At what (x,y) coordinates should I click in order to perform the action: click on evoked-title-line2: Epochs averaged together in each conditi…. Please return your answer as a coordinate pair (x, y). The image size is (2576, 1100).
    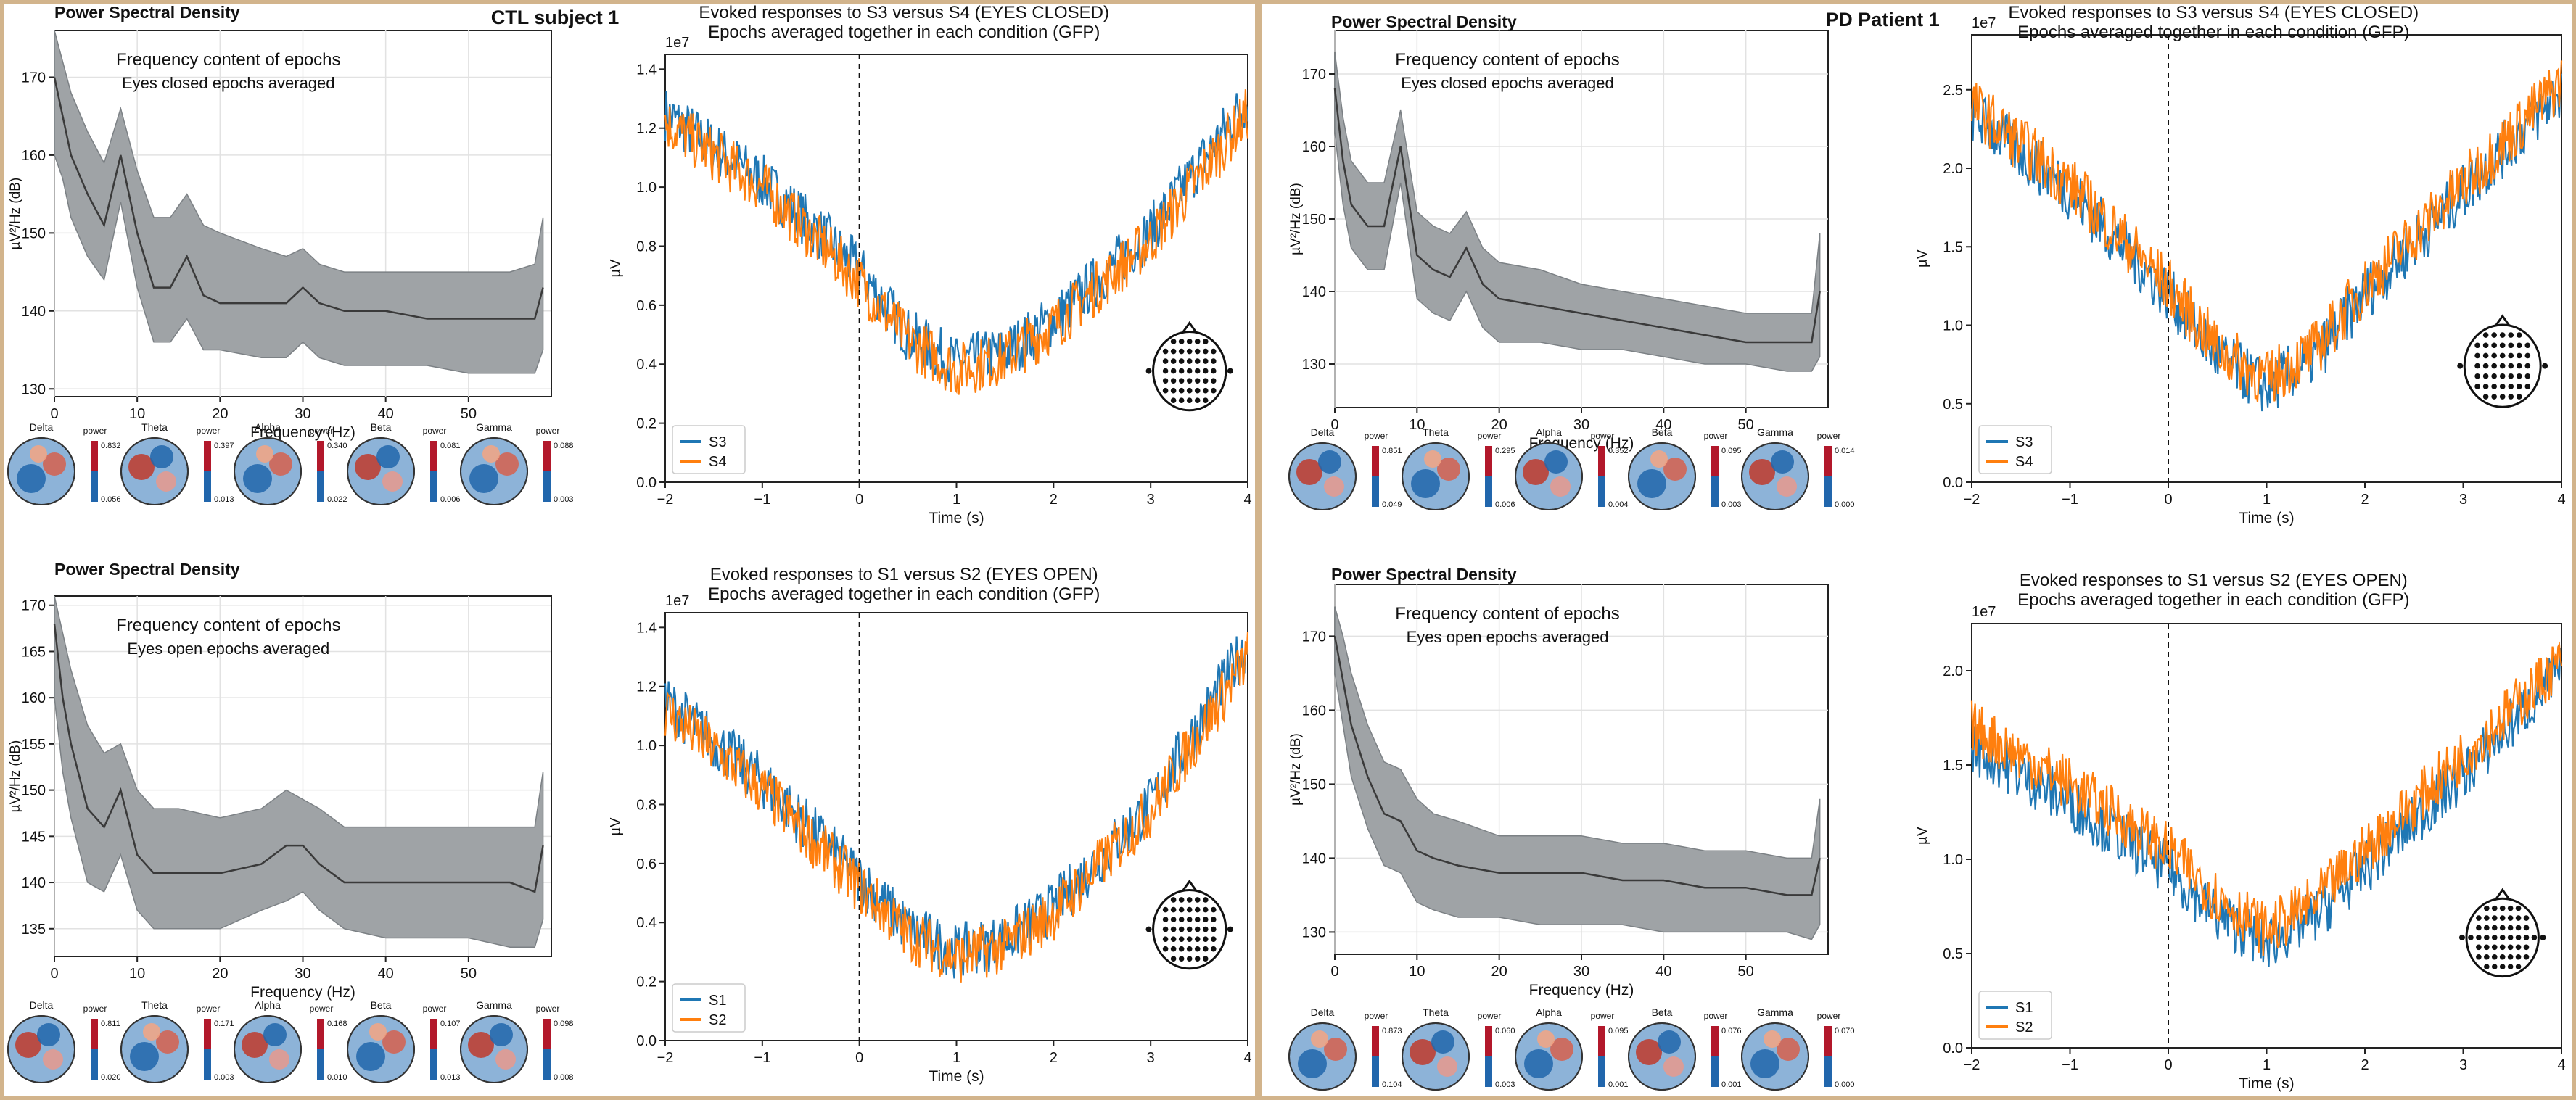
    Looking at the image, I should click on (904, 32).